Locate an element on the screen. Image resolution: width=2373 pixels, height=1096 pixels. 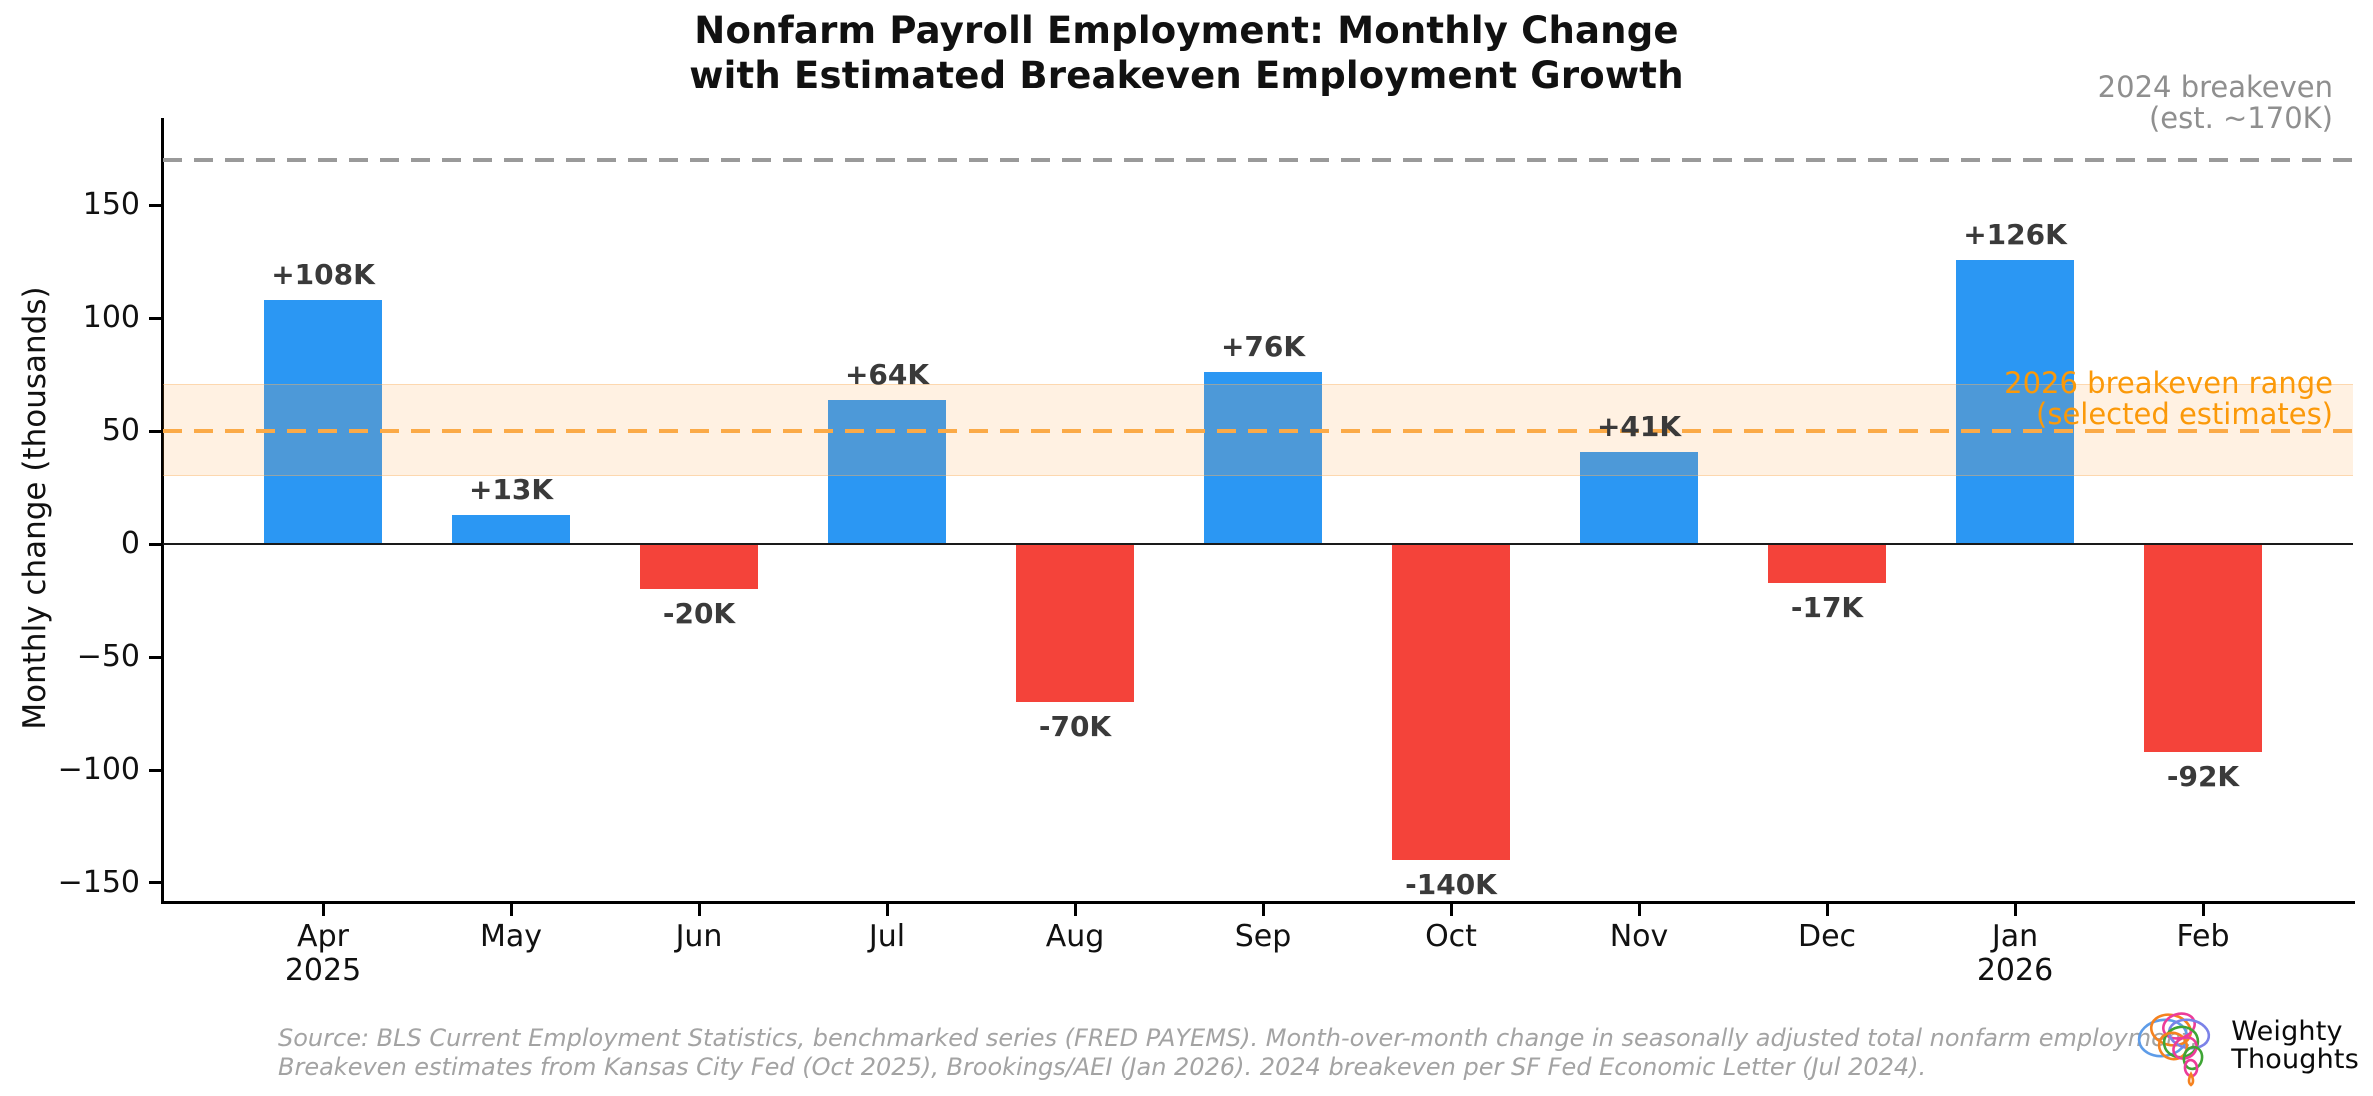
zero-line is located at coordinates (1258, 544).